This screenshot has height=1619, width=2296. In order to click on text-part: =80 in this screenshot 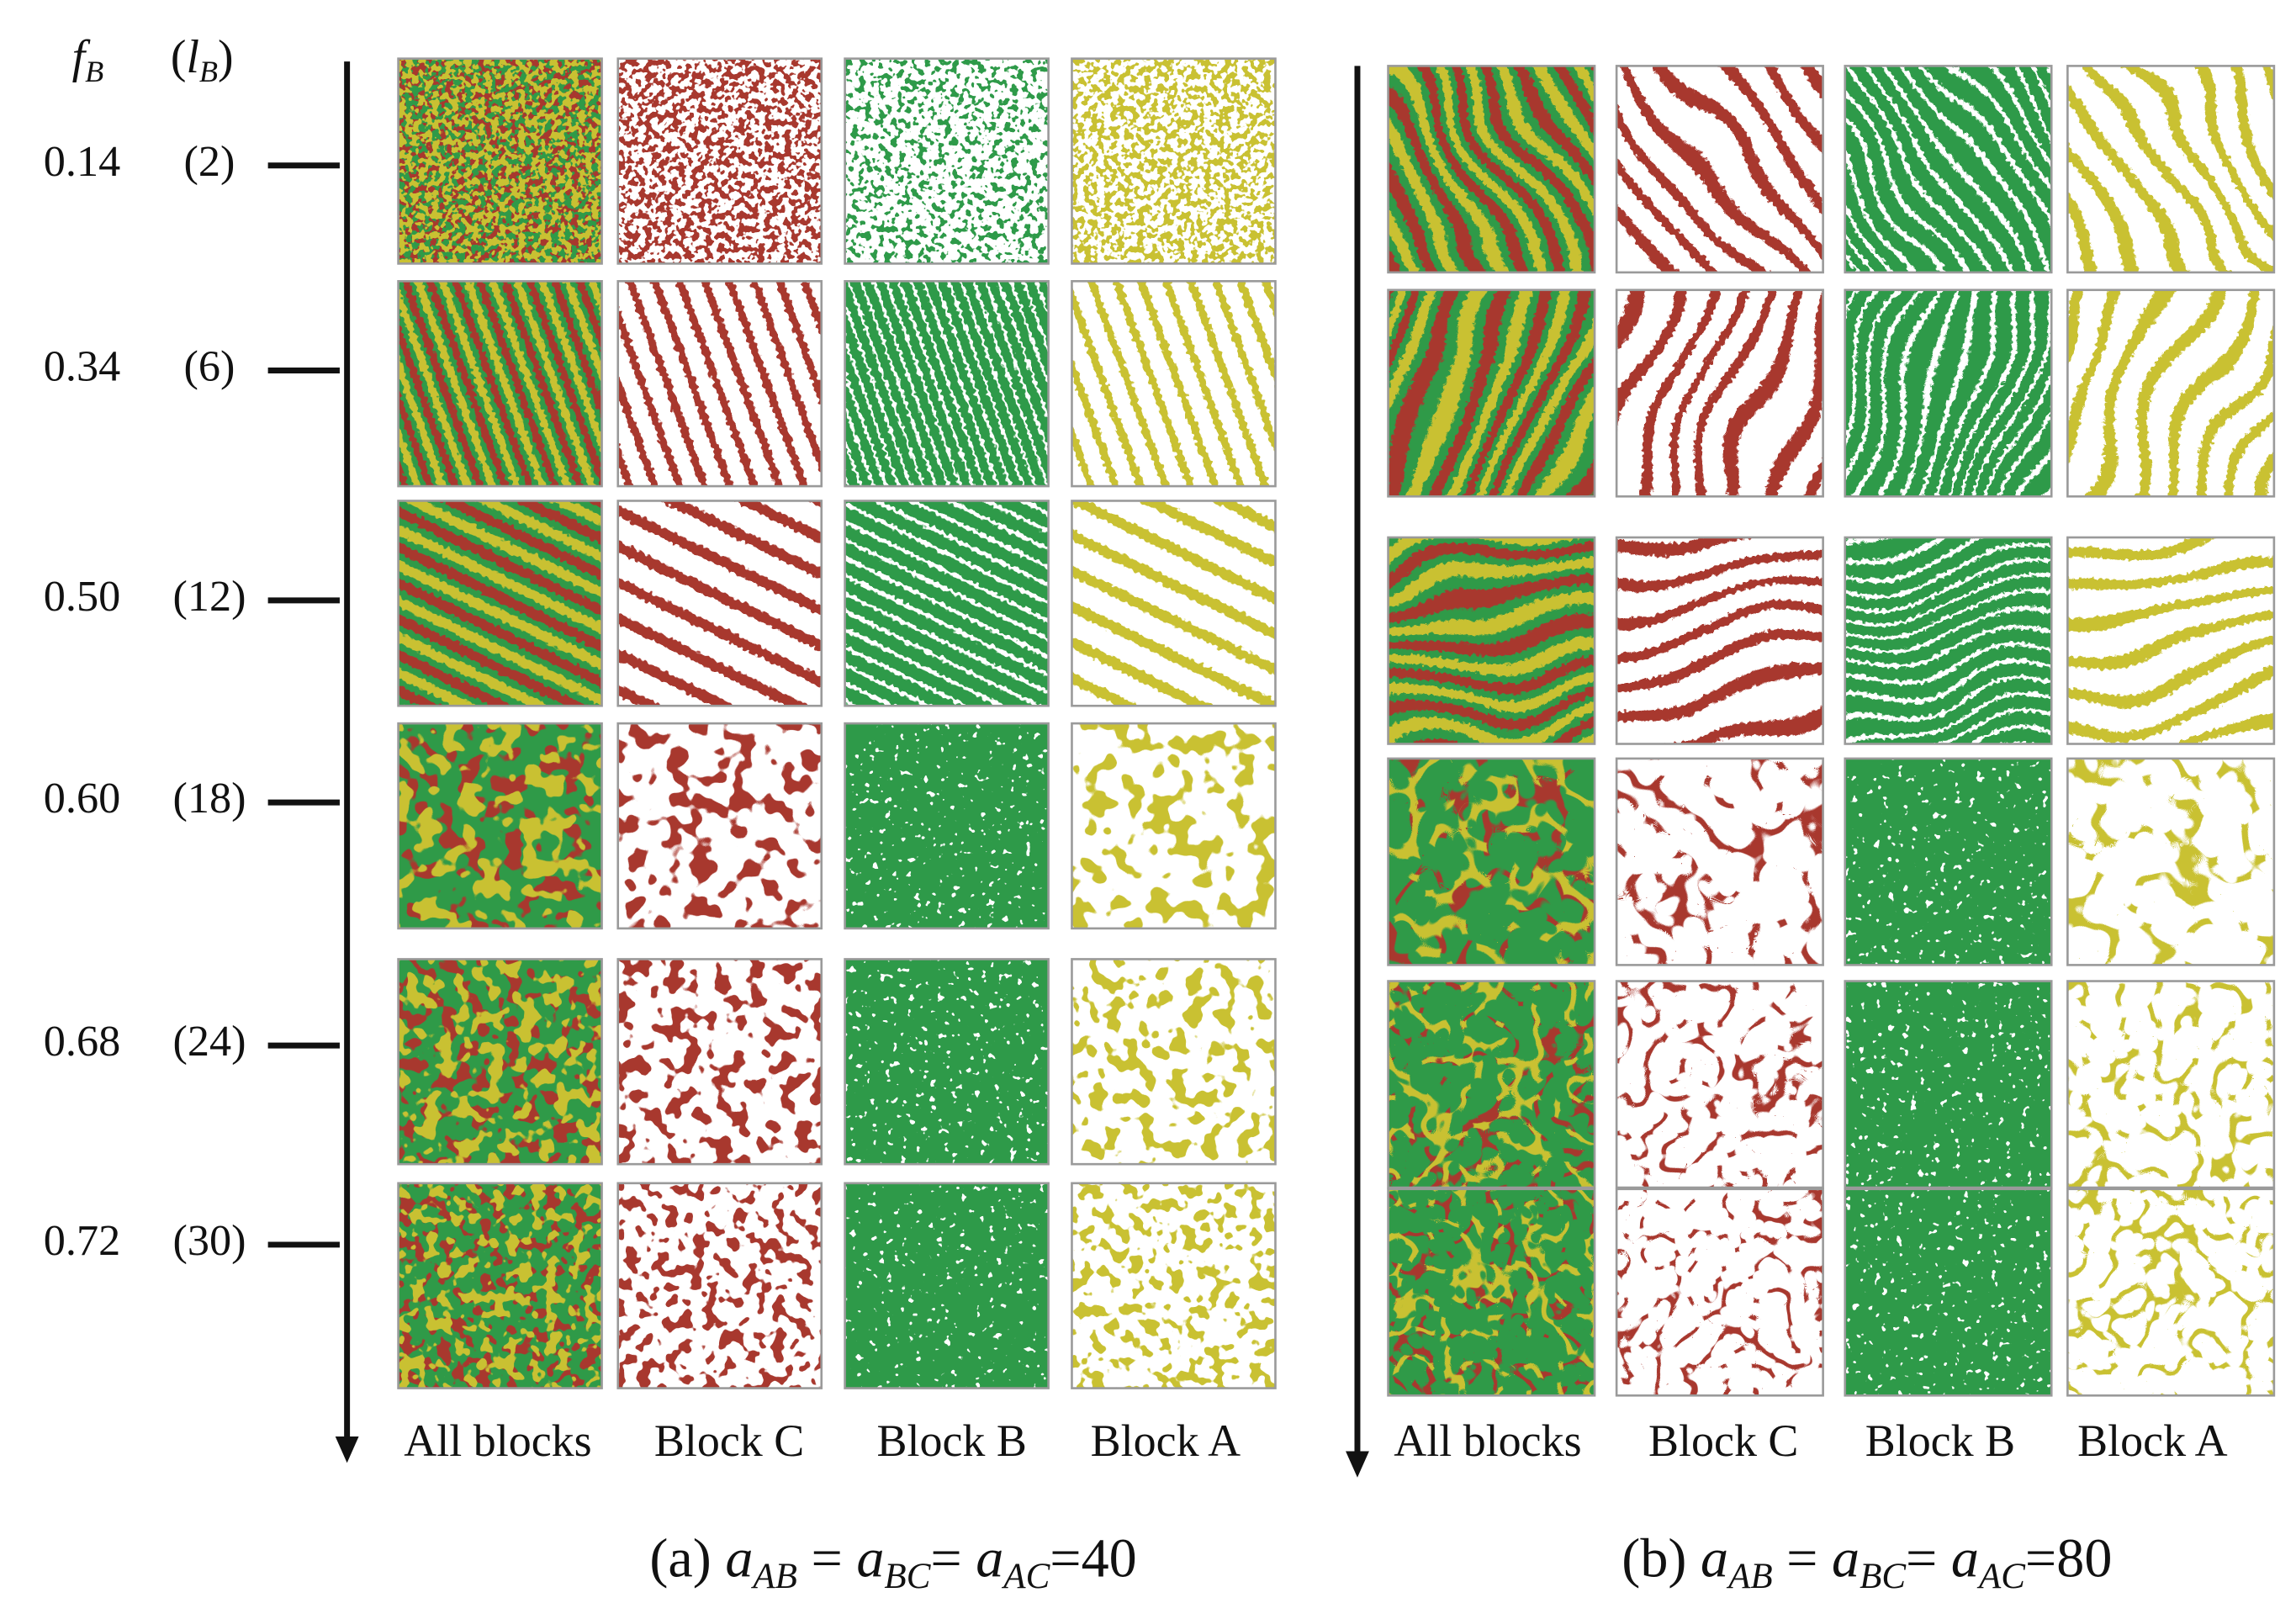, I will do `click(2068, 1559)`.